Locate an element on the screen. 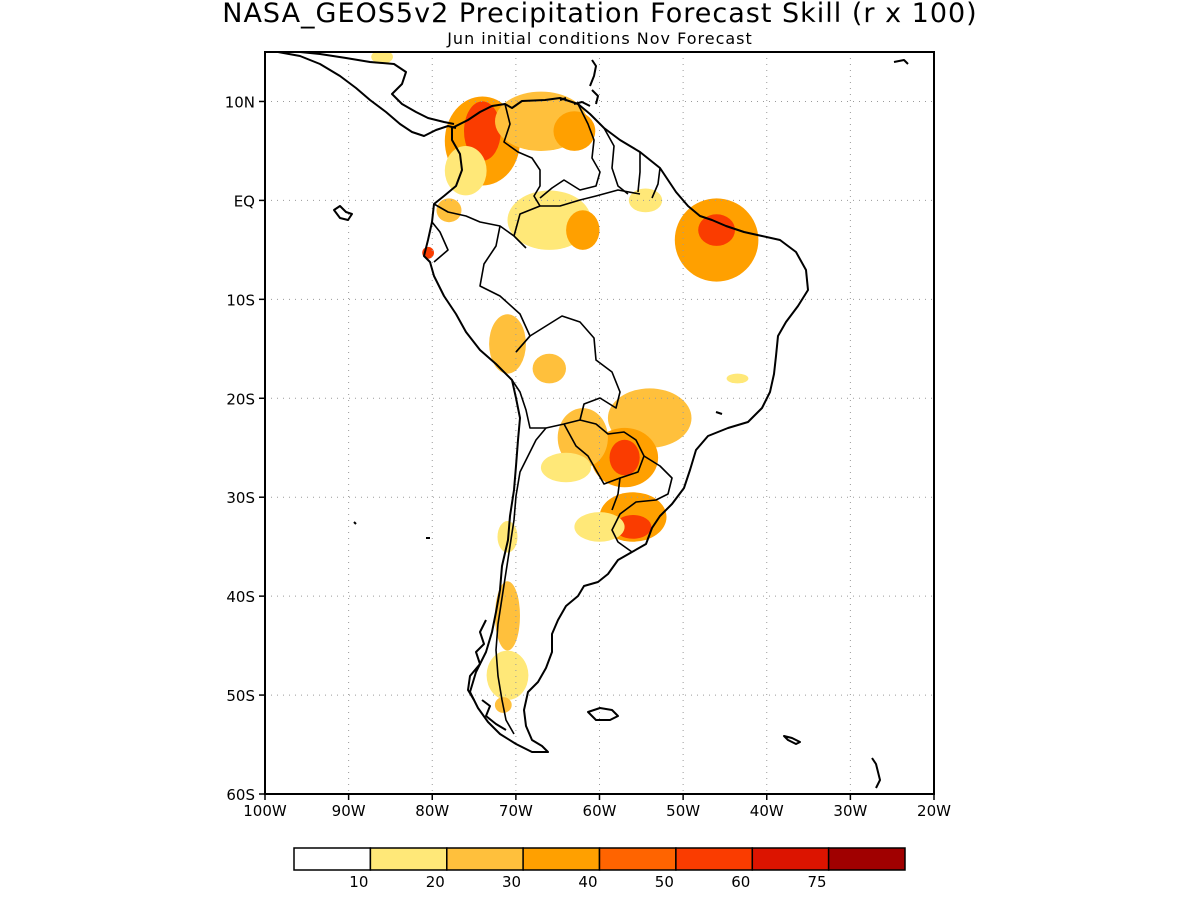 Image resolution: width=1200 pixels, height=900 pixels. y-tick-label: 30S is located at coordinates (240, 498).